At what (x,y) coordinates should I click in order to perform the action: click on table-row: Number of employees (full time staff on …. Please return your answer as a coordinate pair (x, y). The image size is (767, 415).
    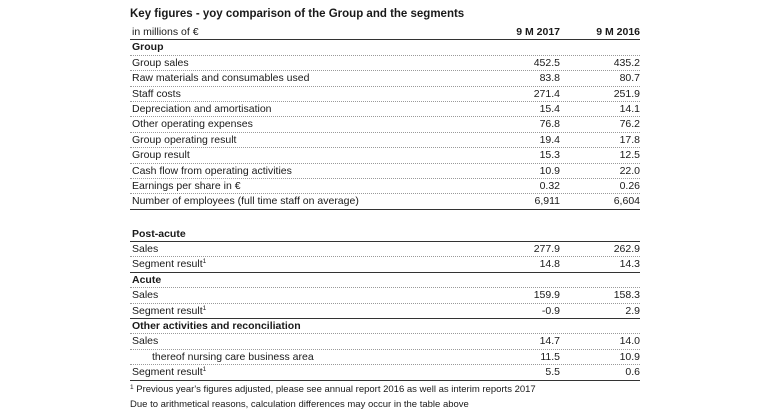
    Looking at the image, I should click on (385, 202).